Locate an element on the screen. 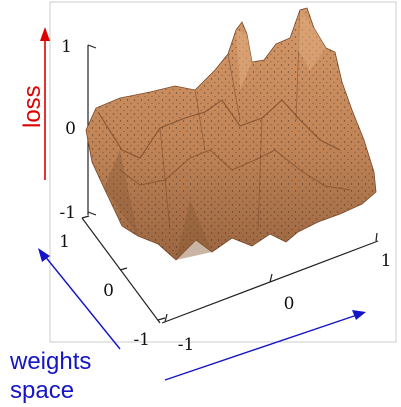  red-up-arrow-icon is located at coordinates (45, 103).